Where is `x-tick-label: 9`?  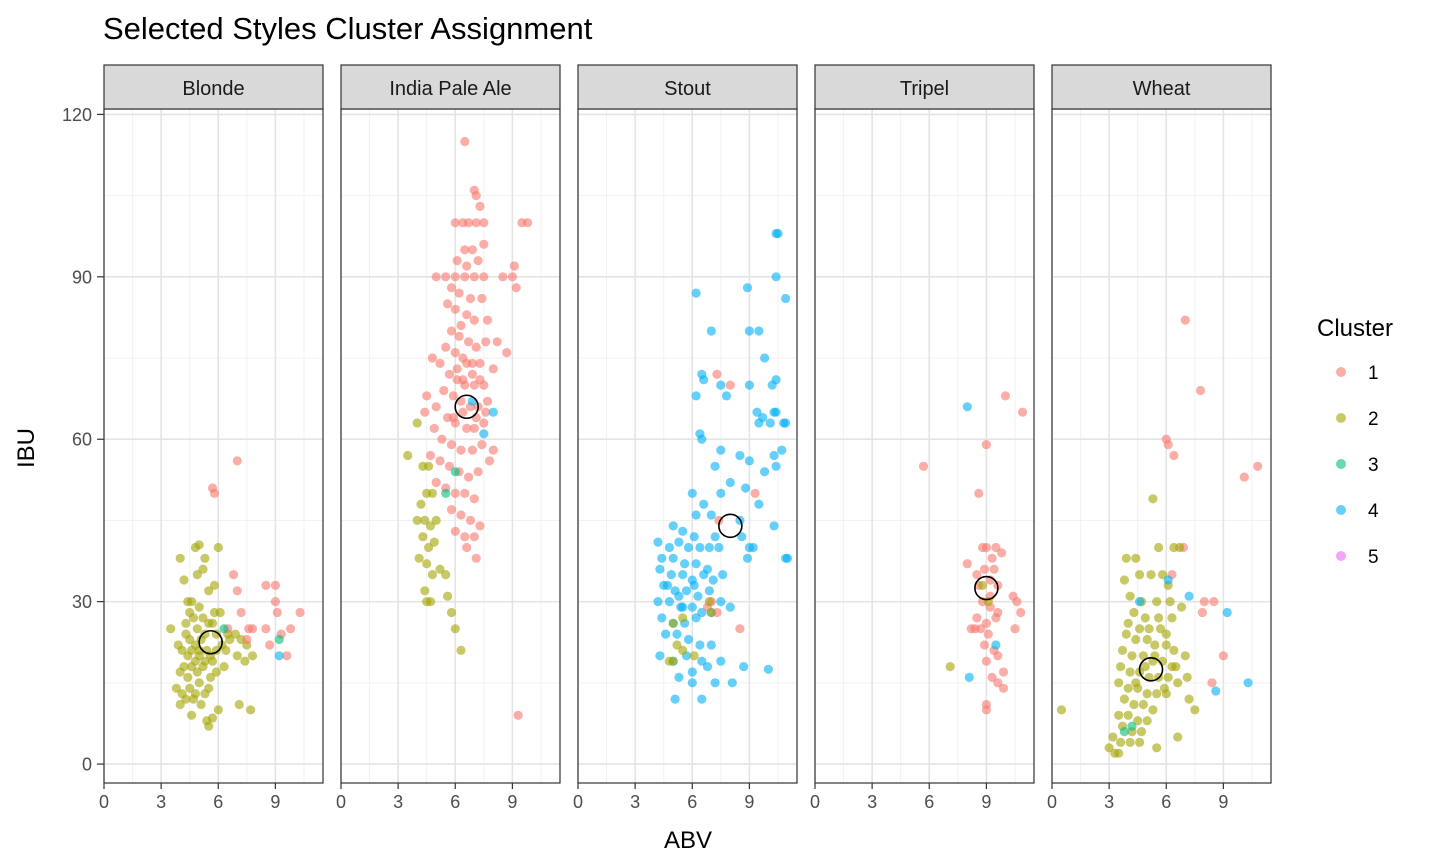
x-tick-label: 9 is located at coordinates (749, 802).